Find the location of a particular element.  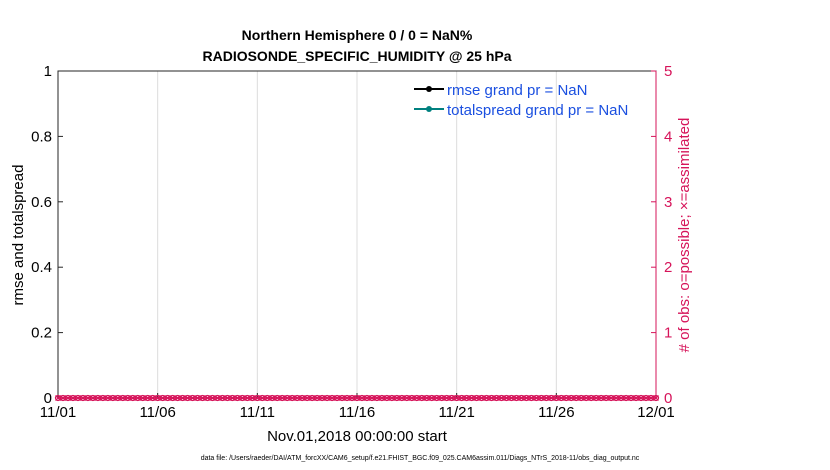

y-right-tick-label: 4 is located at coordinates (668, 136).